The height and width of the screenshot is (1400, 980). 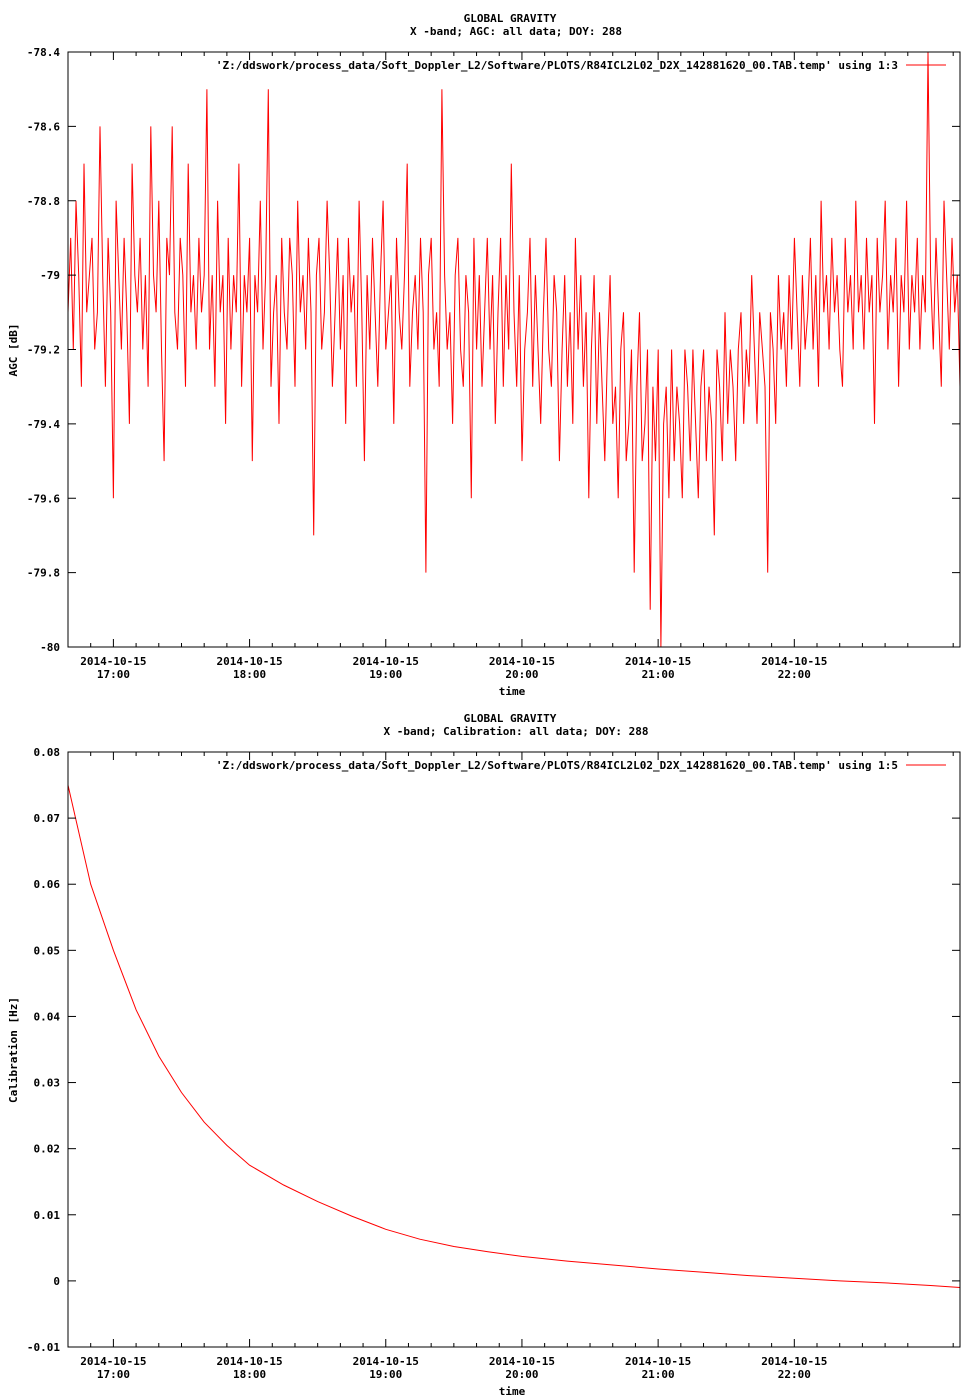 I want to click on y-axis-label: Calibration [Hz], so click(x=13, y=1050).